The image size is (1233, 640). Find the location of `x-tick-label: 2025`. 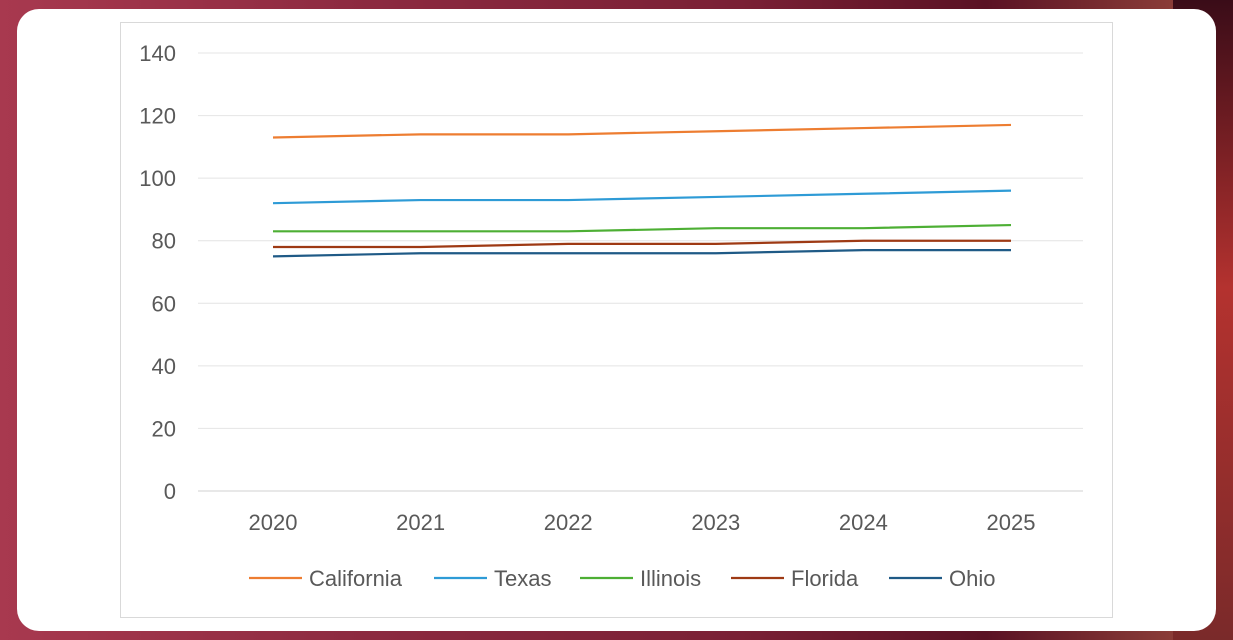

x-tick-label: 2025 is located at coordinates (1011, 522).